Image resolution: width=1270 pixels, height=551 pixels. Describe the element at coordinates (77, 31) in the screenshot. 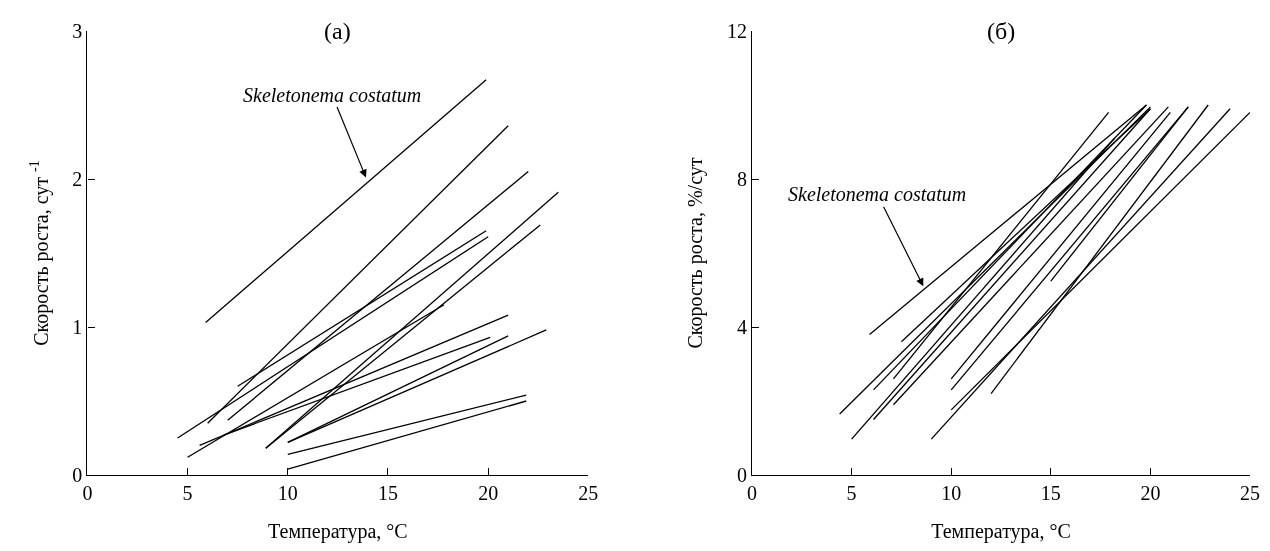

I see `y-tick-label: 3` at that location.